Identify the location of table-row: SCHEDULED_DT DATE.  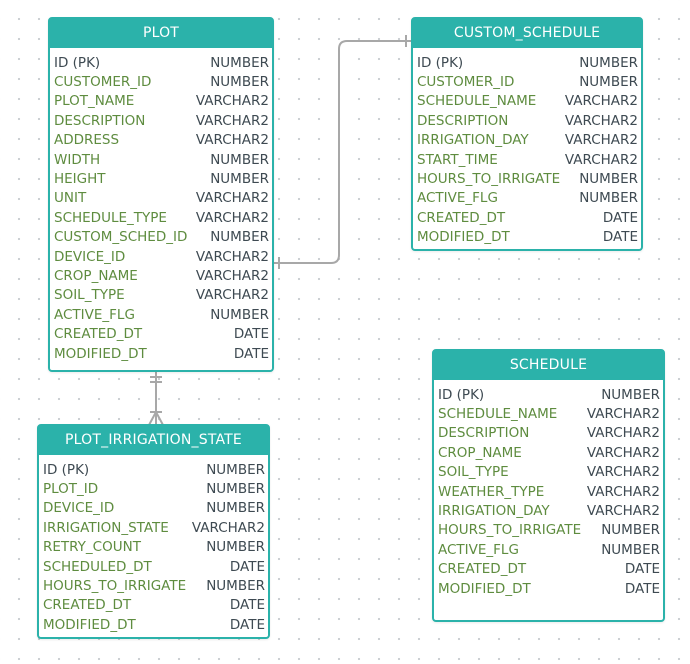
(154, 566).